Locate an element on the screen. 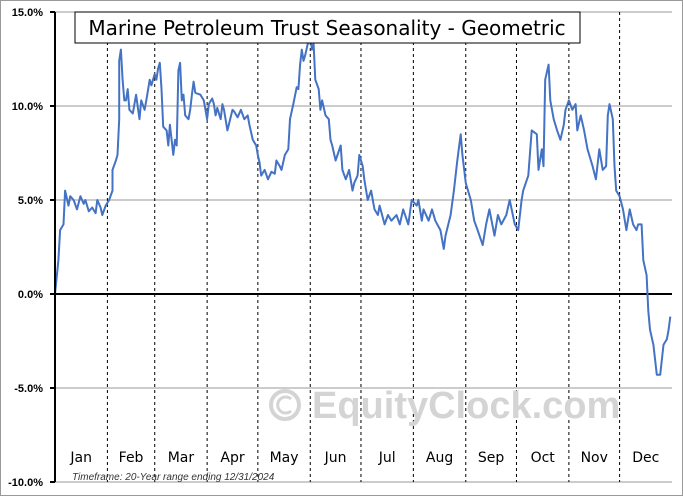  watermark-text: EquityClock.com is located at coordinates (466, 406).